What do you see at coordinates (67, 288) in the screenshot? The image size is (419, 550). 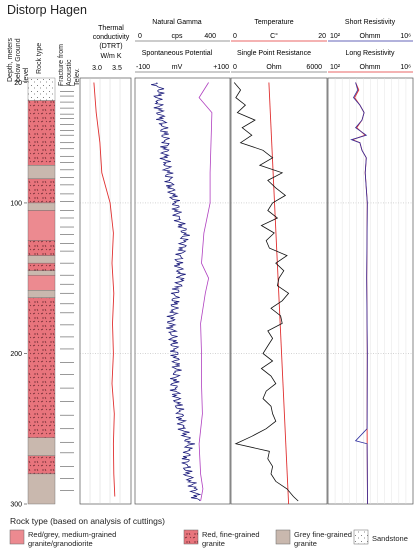 I see `fracture-column` at bounding box center [67, 288].